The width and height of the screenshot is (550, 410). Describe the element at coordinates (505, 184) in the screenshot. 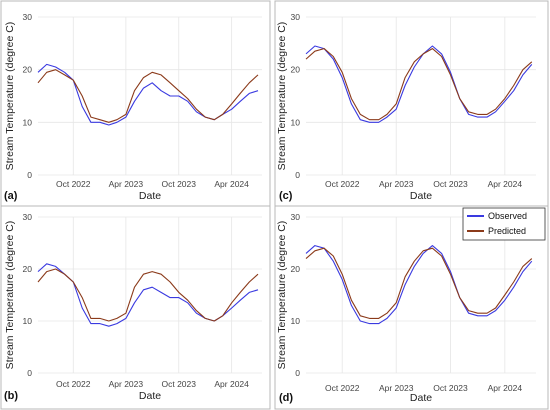

I see `panel-c-xtick-label: Apr 2024` at that location.